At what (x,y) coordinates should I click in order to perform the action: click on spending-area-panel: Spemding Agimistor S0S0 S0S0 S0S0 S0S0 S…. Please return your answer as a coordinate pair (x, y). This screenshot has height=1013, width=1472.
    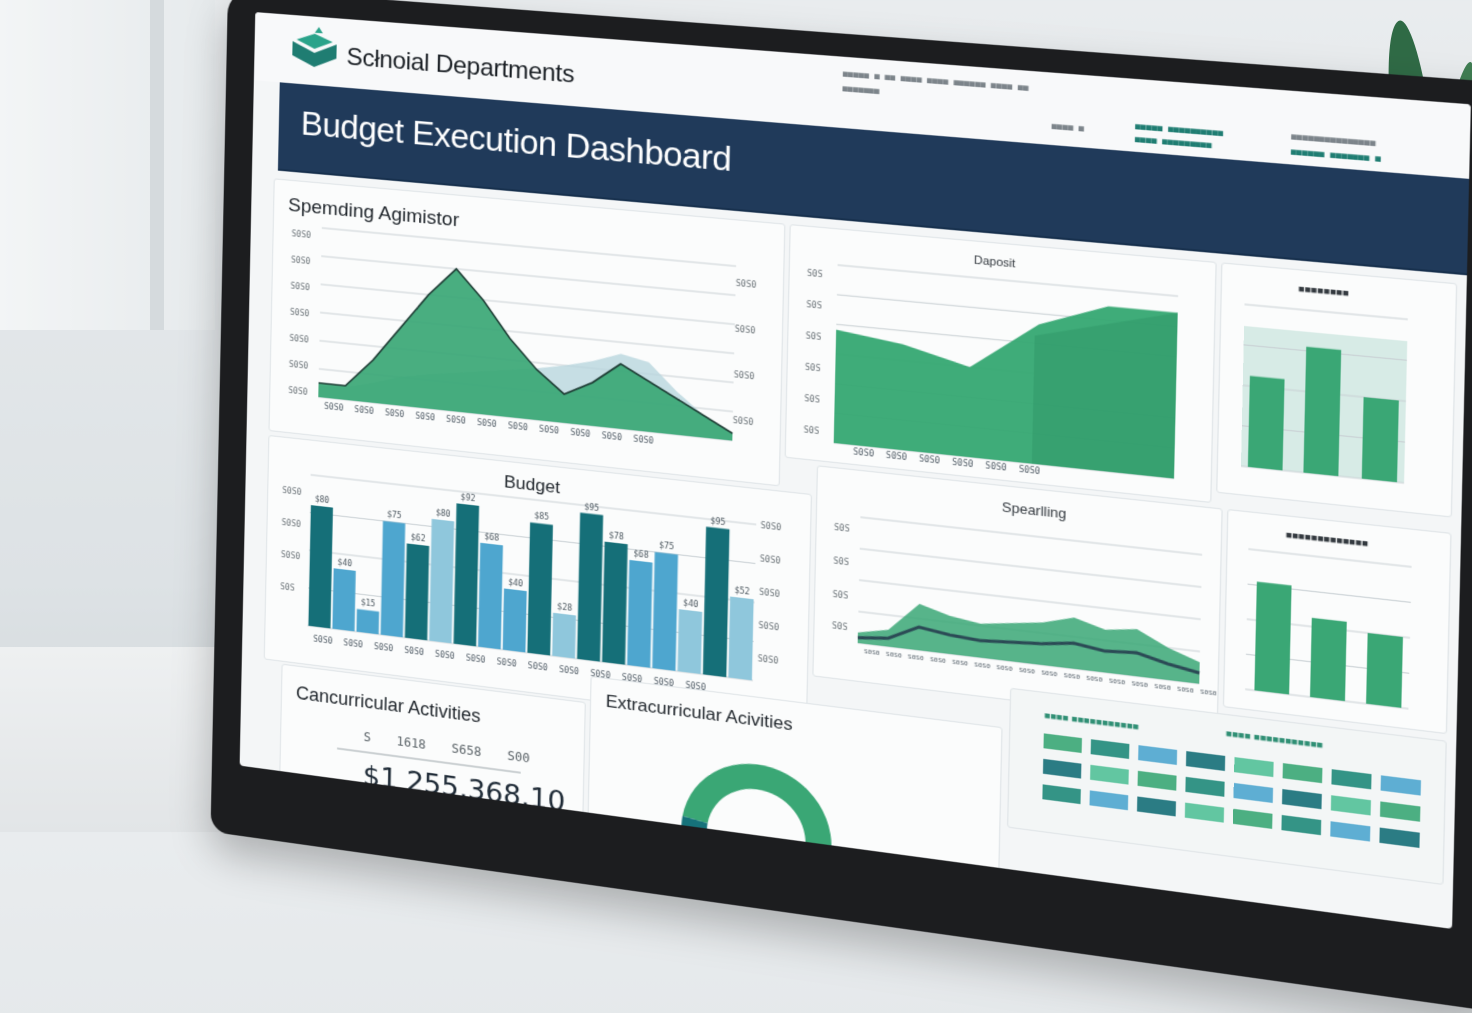
    Looking at the image, I should click on (526, 332).